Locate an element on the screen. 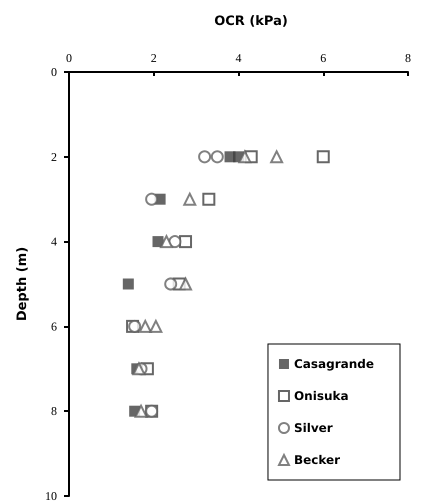 The width and height of the screenshot is (422, 504). x-axis-title: OCR (kPa) is located at coordinates (251, 21).